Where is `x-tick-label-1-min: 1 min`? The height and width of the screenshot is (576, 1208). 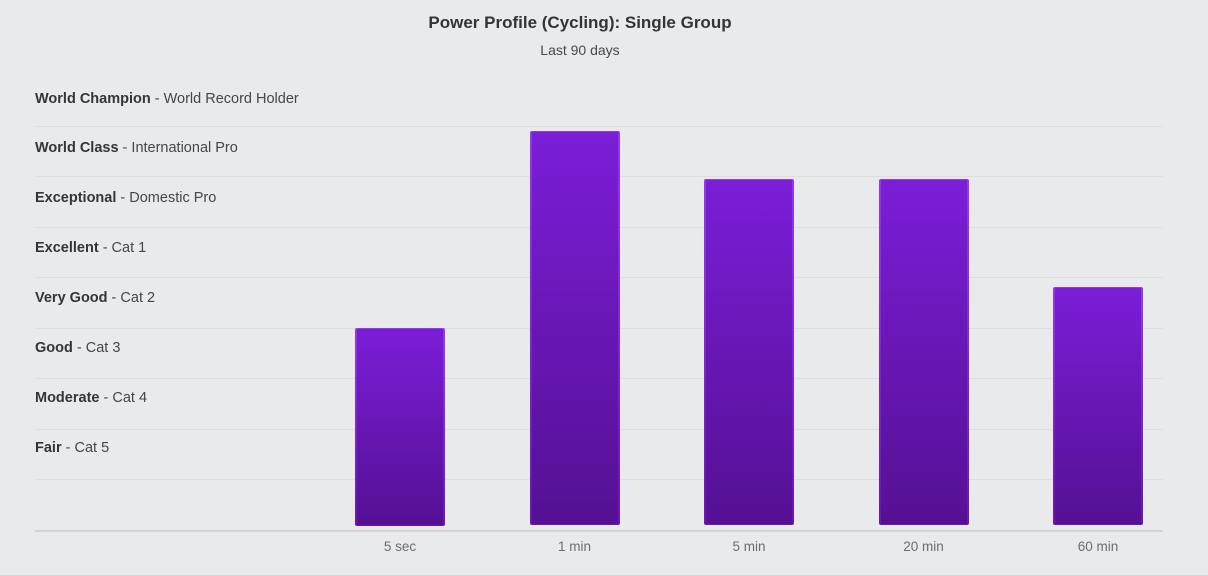
x-tick-label-1-min: 1 min is located at coordinates (574, 546).